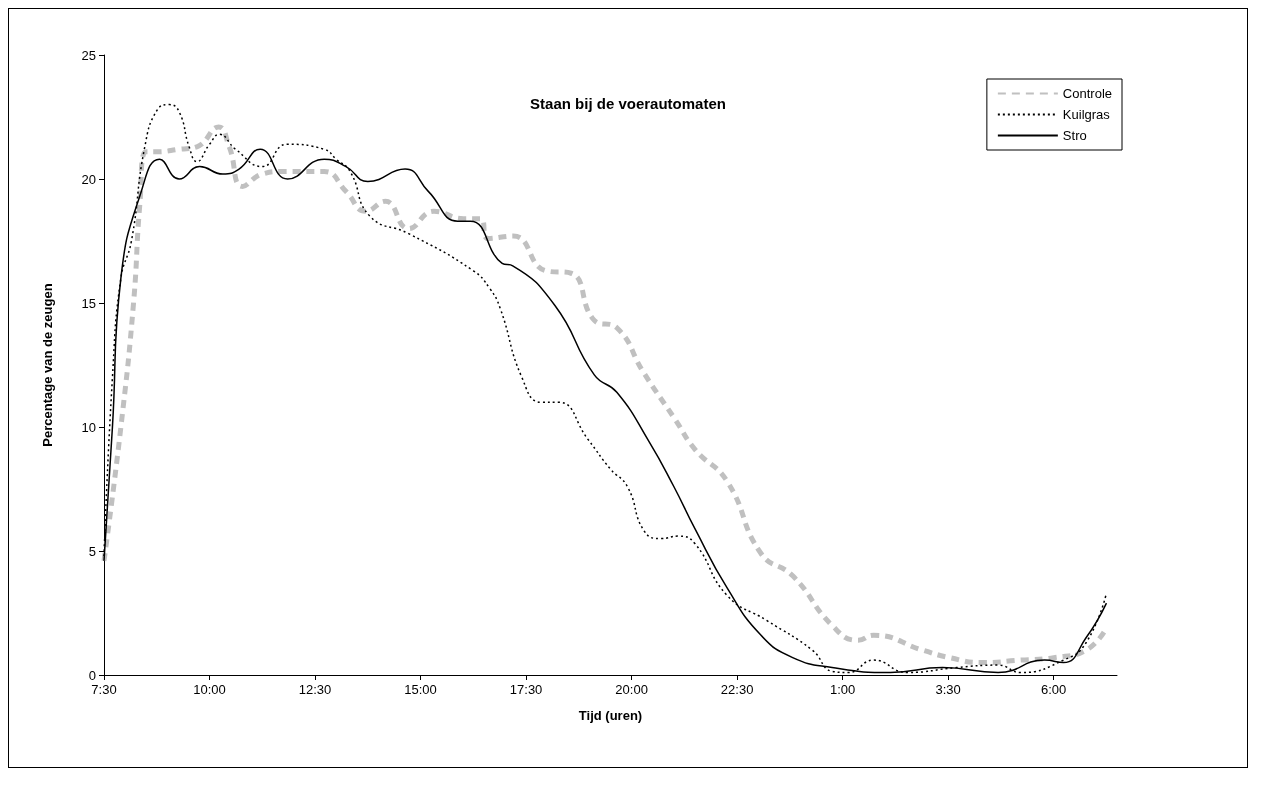  I want to click on x-tick-label: 7:30, so click(104, 689).